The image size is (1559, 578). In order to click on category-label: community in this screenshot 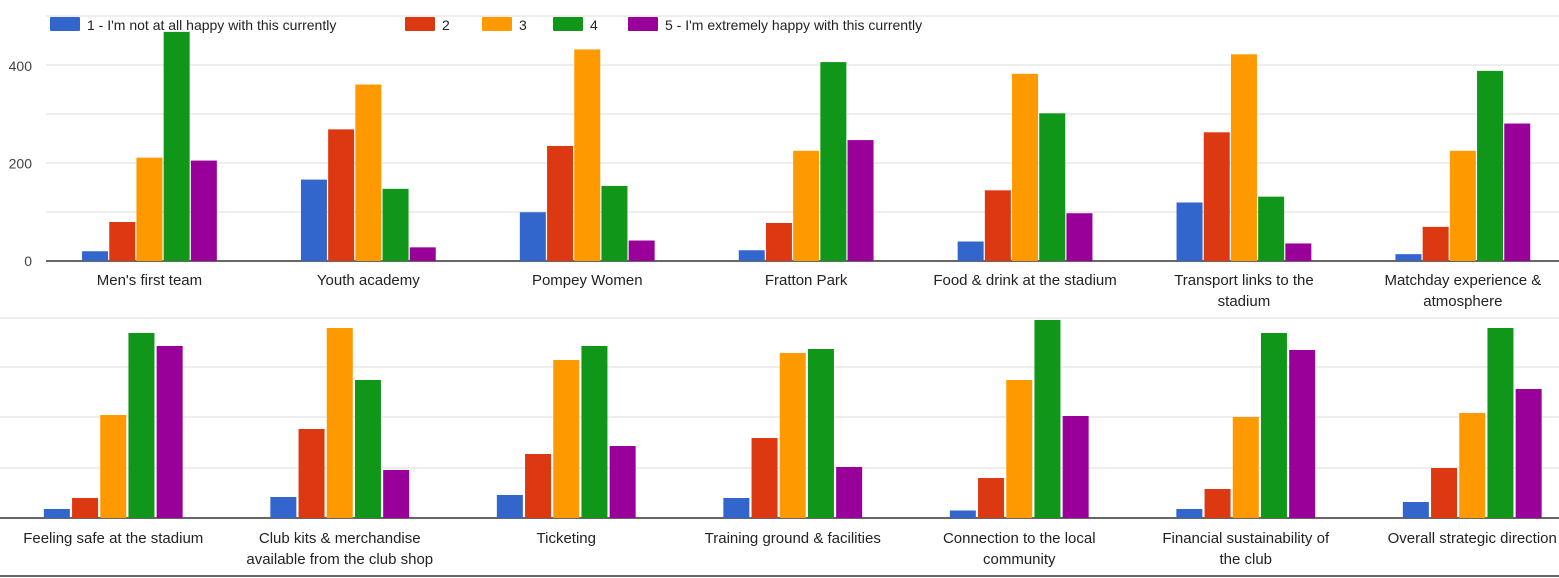, I will do `click(1019, 559)`.